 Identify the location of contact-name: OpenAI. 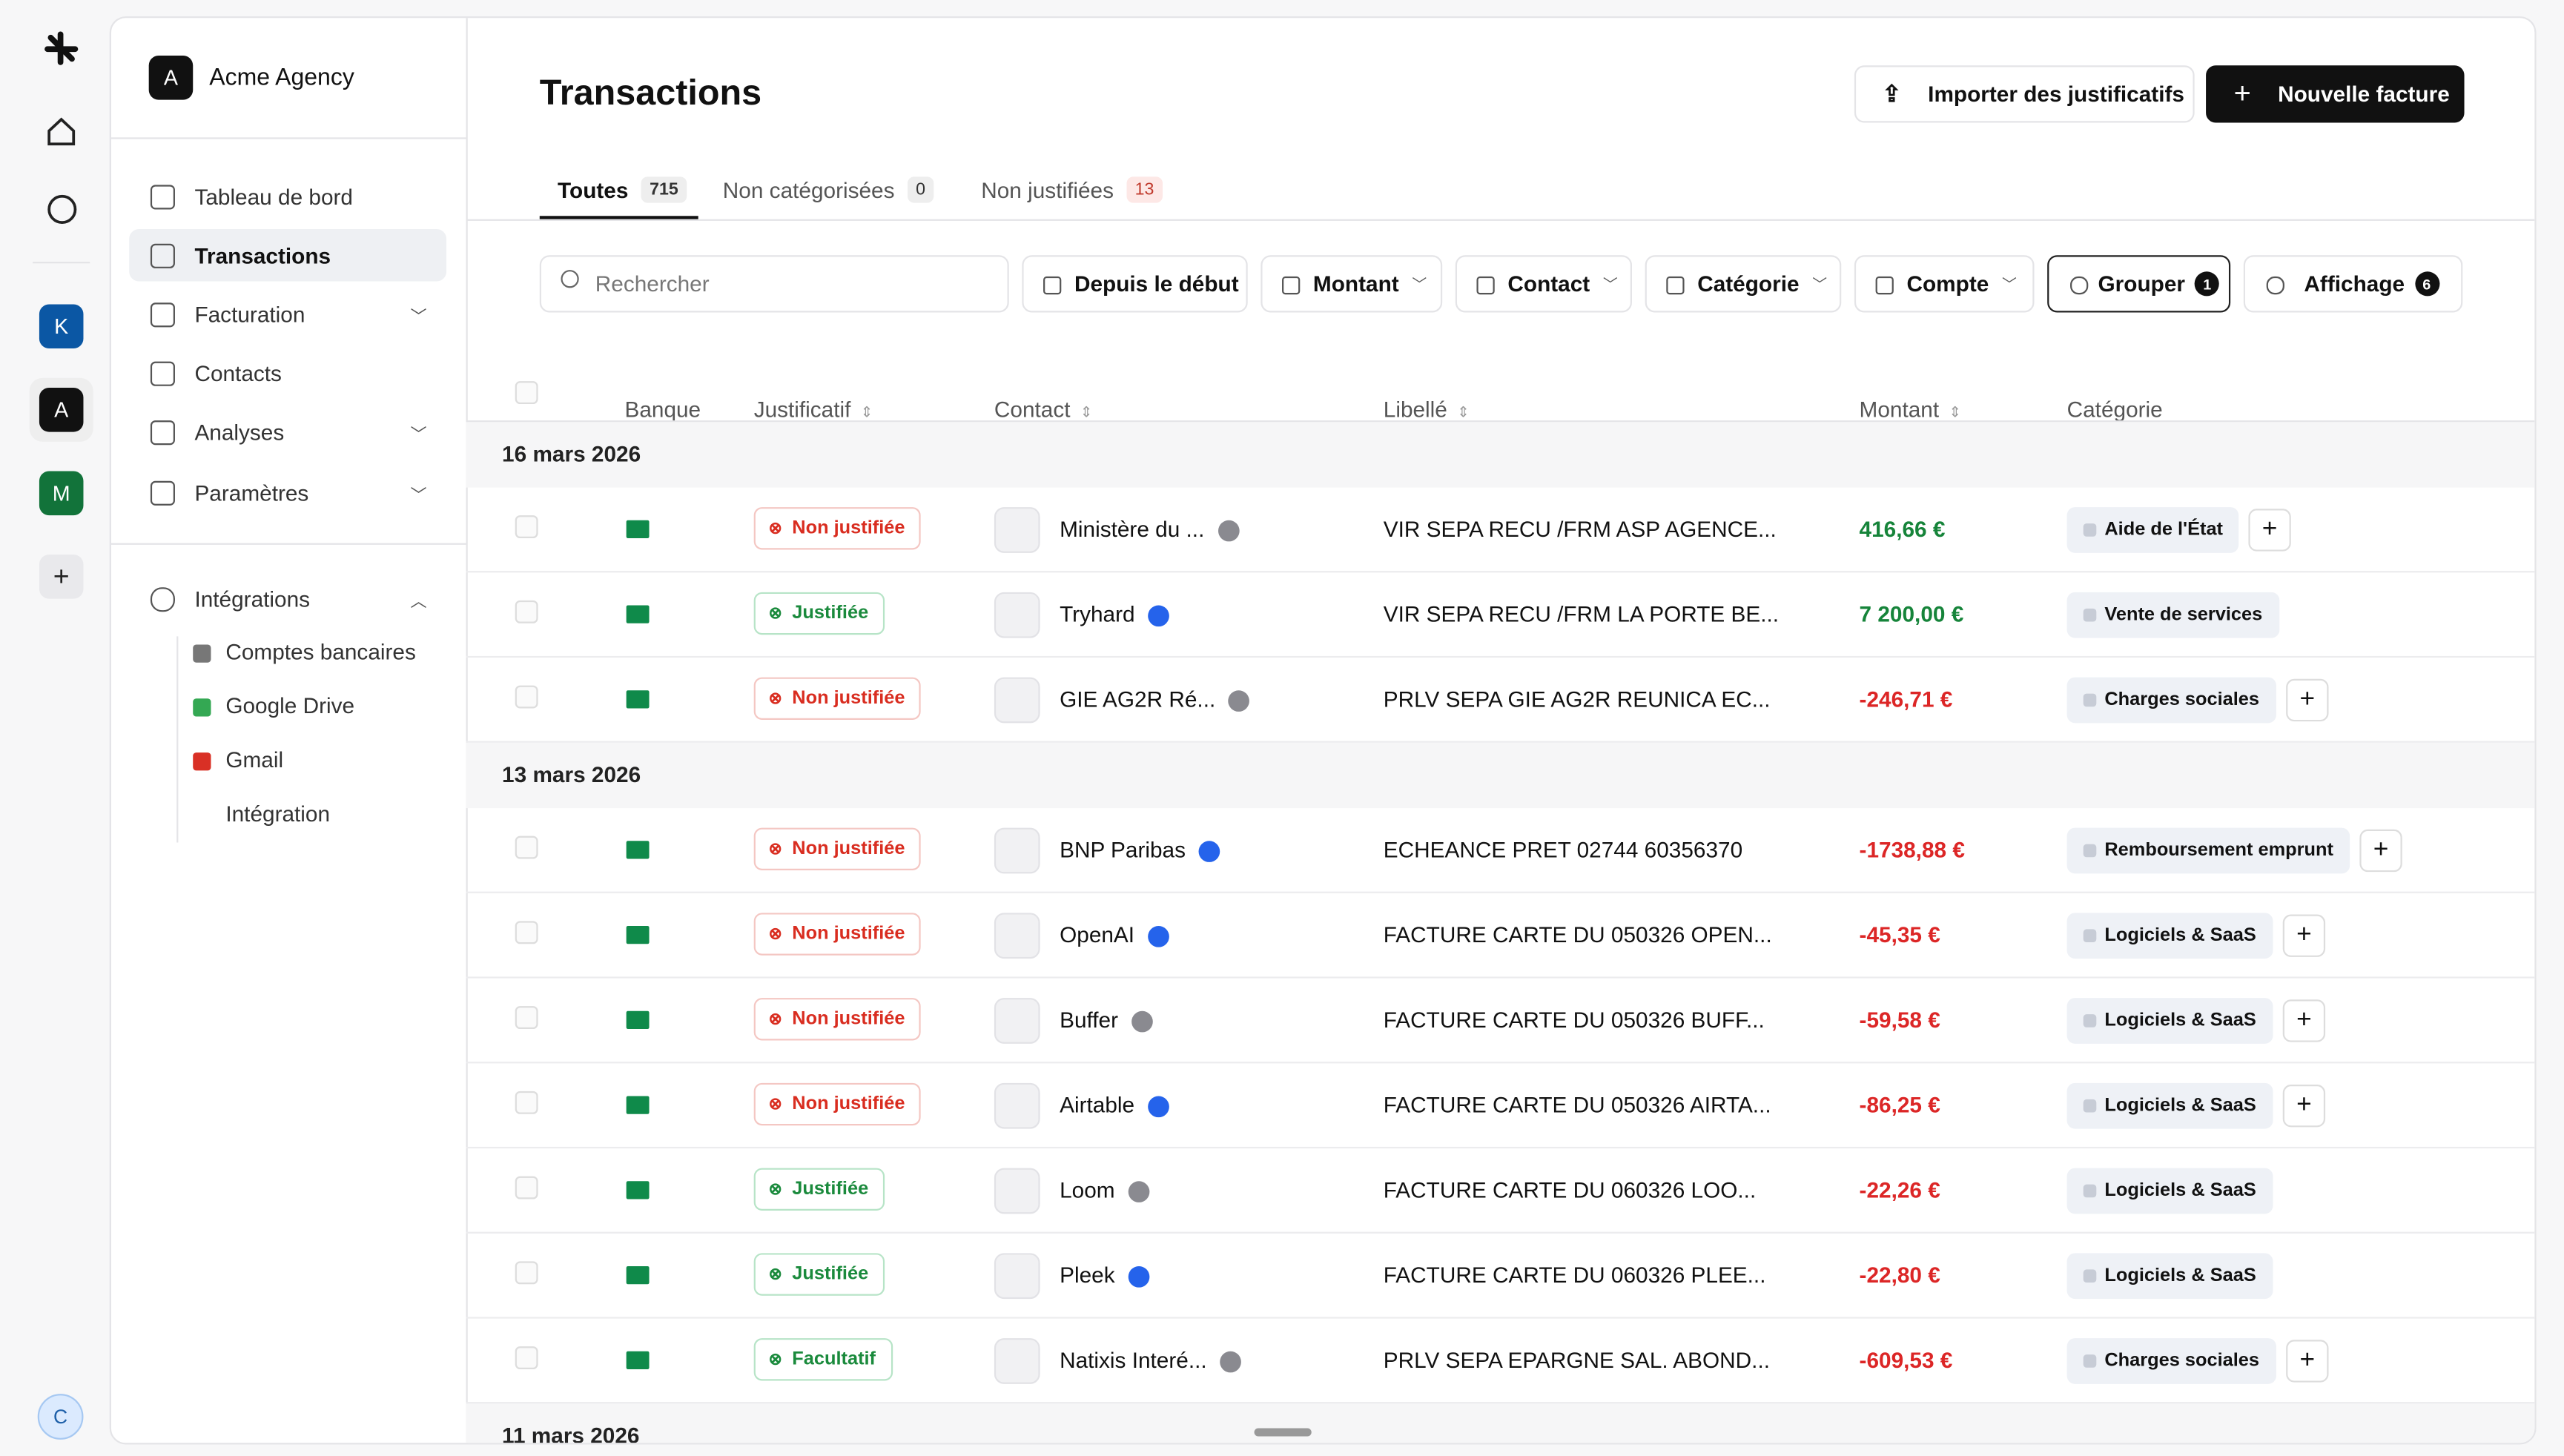
(1097, 934).